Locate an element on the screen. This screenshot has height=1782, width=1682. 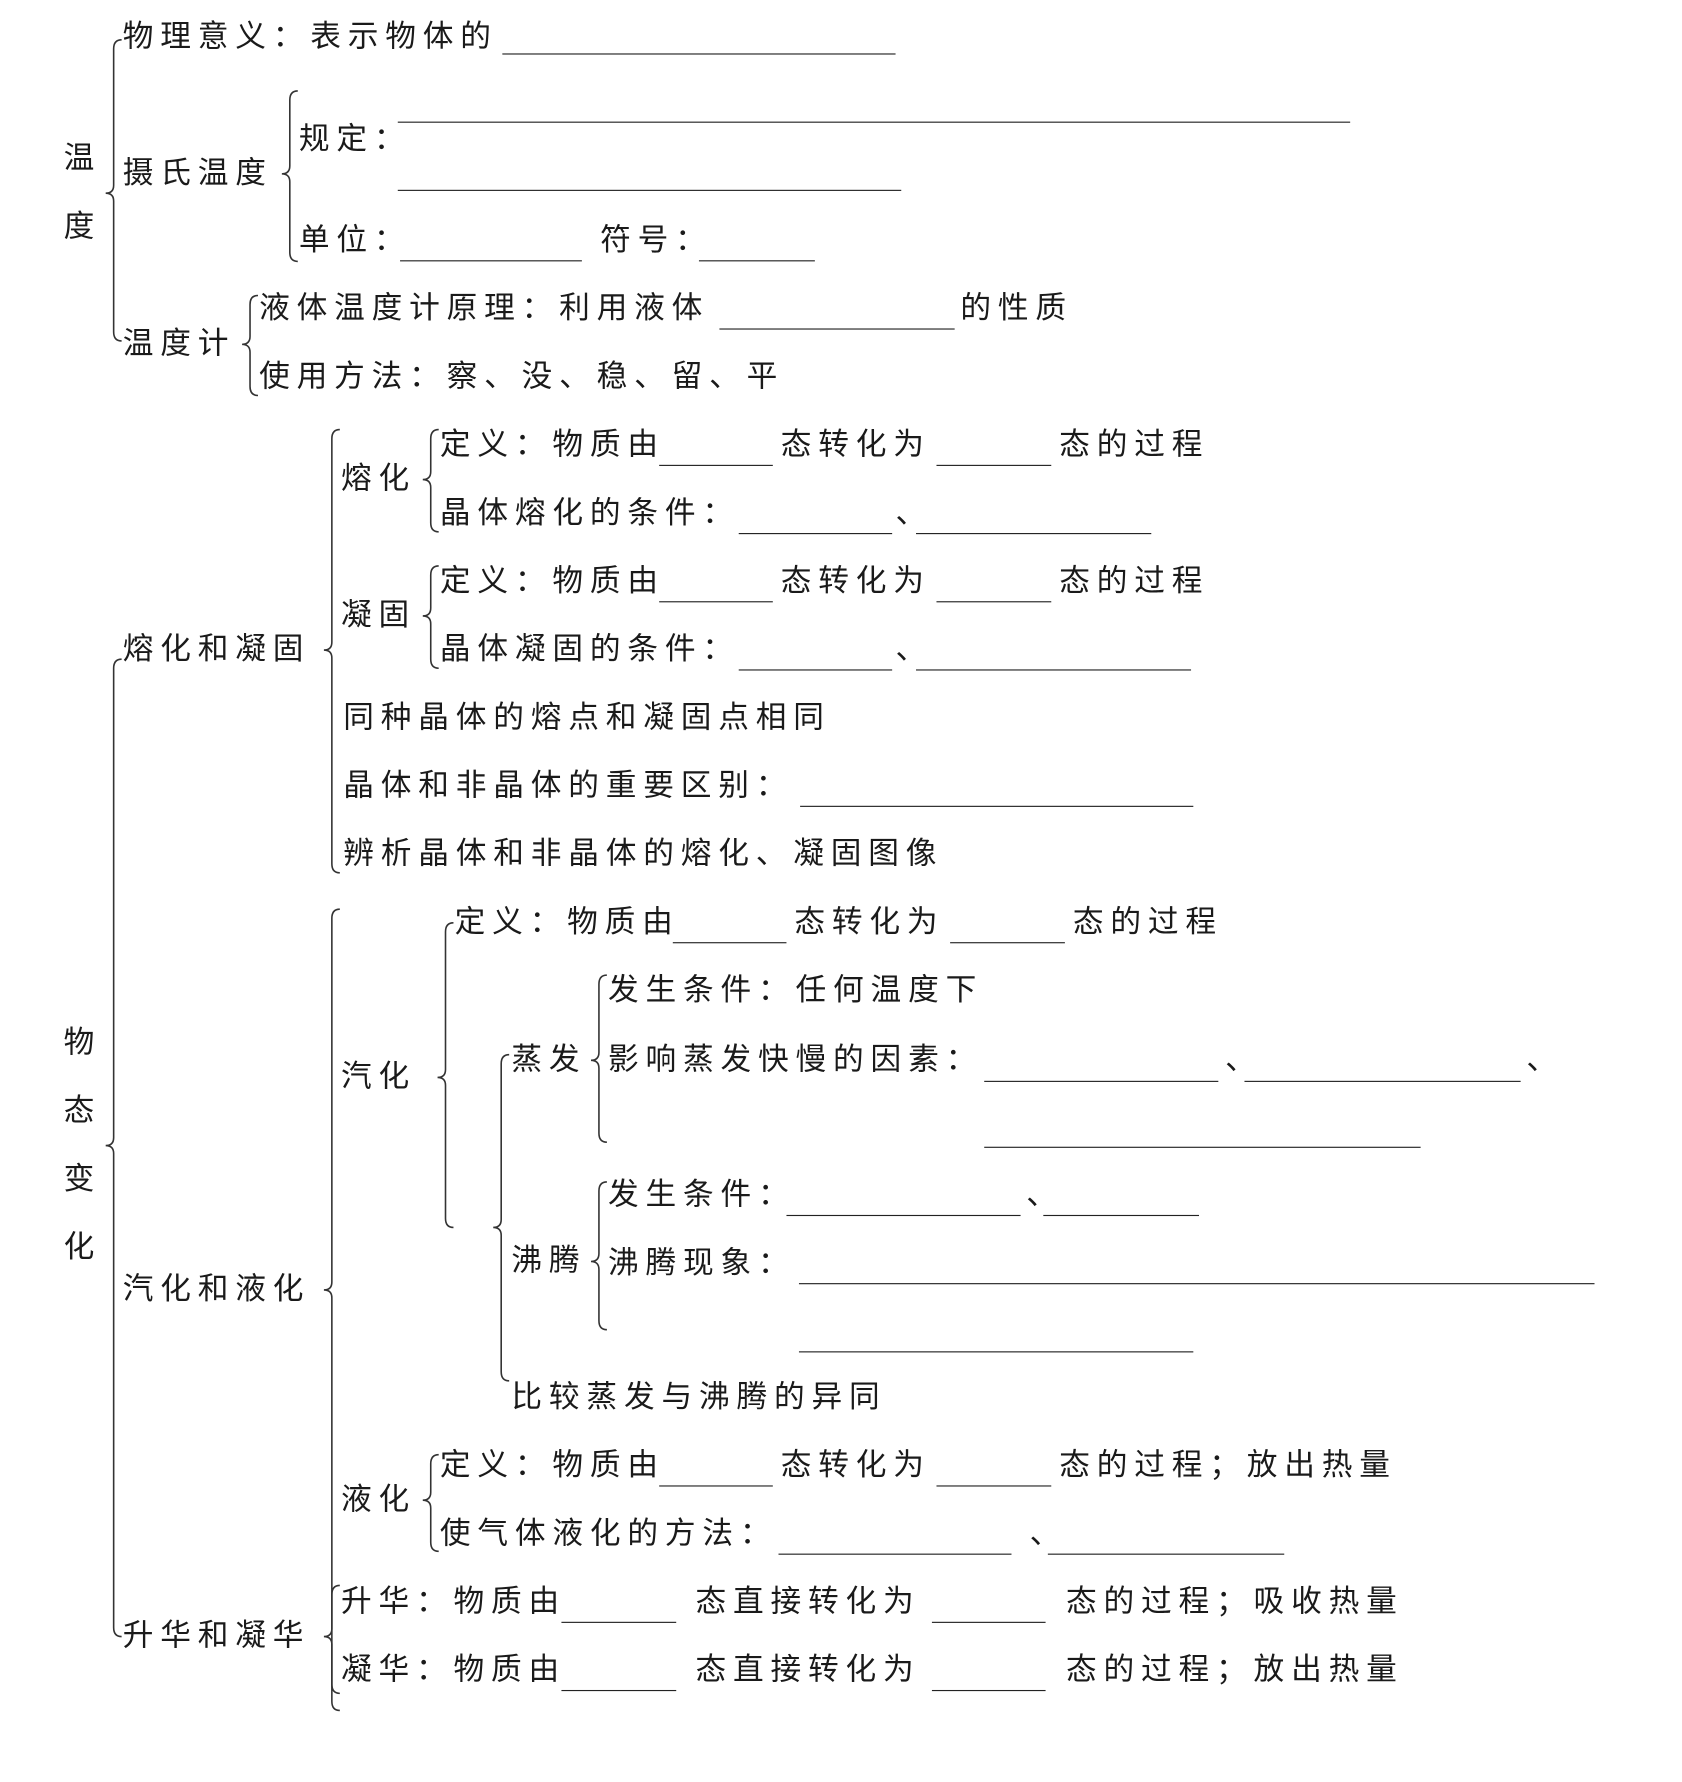
liquefaction-def-c: 态的过程；放出热量 is located at coordinates (1228, 1465).